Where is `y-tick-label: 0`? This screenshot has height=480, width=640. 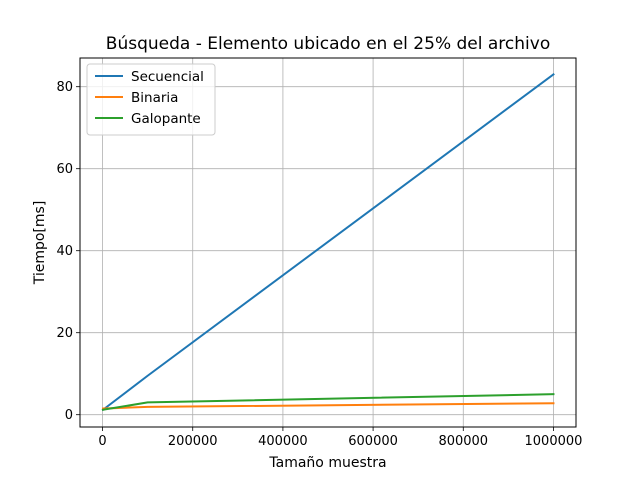
y-tick-label: 0 is located at coordinates (69, 415).